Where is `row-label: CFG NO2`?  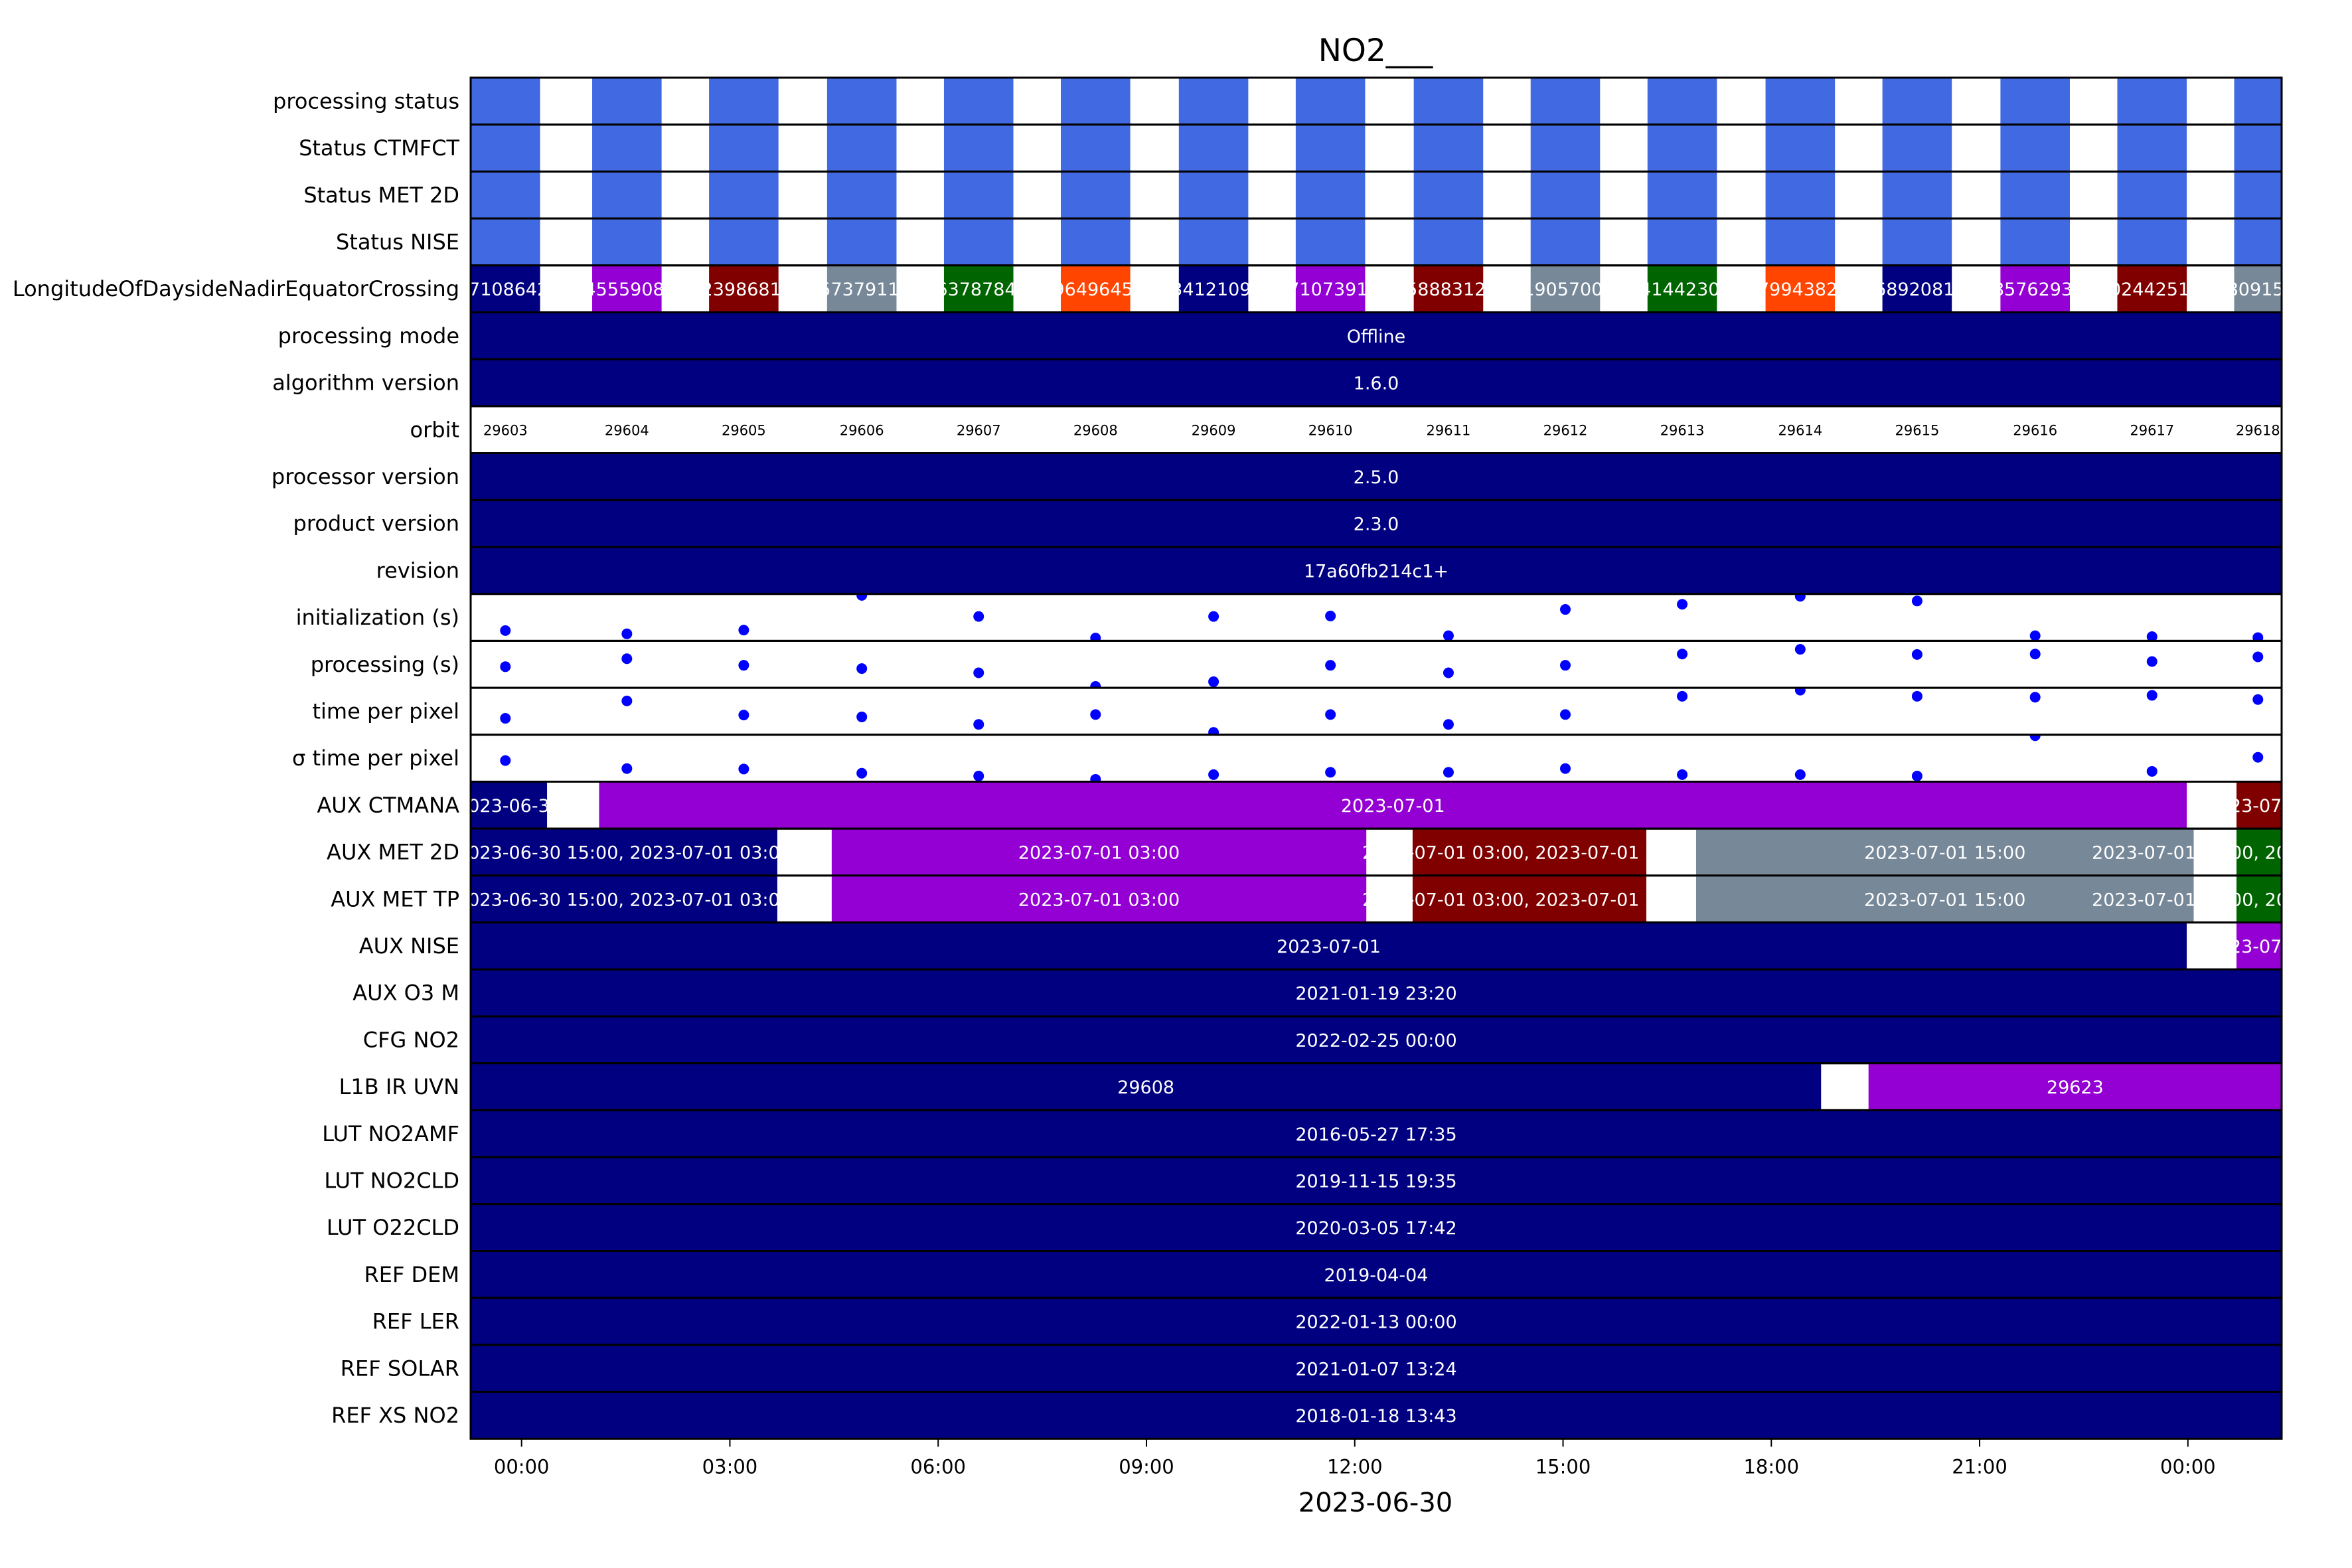 row-label: CFG NO2 is located at coordinates (411, 1040).